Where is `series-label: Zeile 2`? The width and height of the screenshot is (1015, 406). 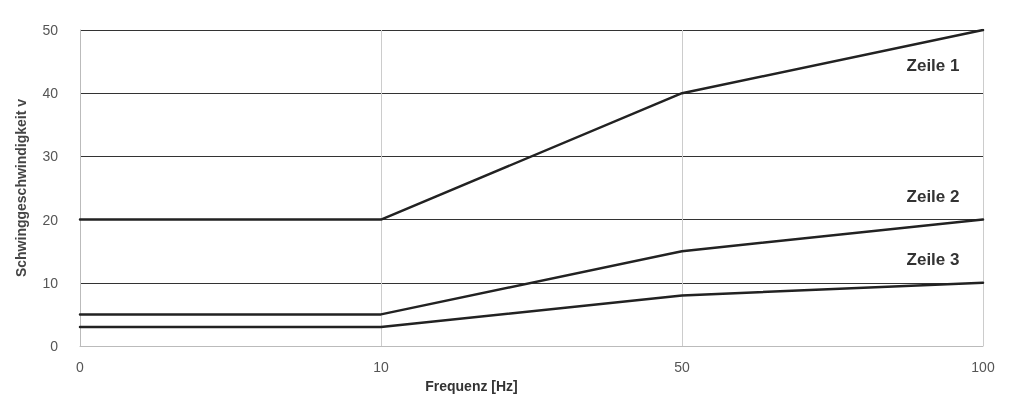 series-label: Zeile 2 is located at coordinates (933, 196).